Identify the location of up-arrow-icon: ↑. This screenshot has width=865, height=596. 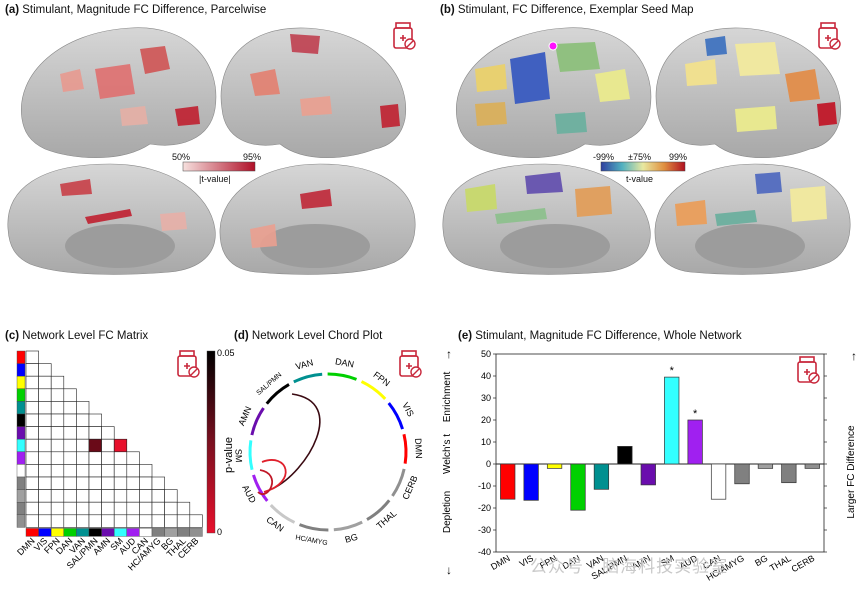
(449, 354).